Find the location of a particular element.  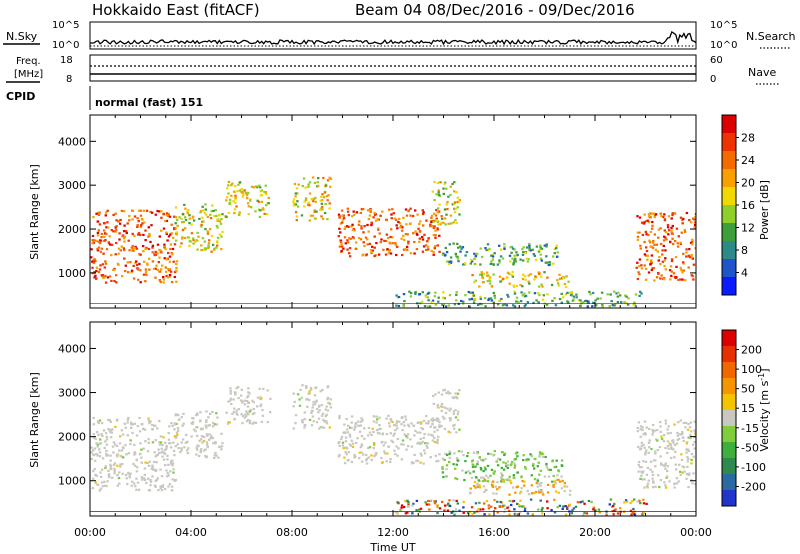

x-tick-label: 04:00 is located at coordinates (191, 532).